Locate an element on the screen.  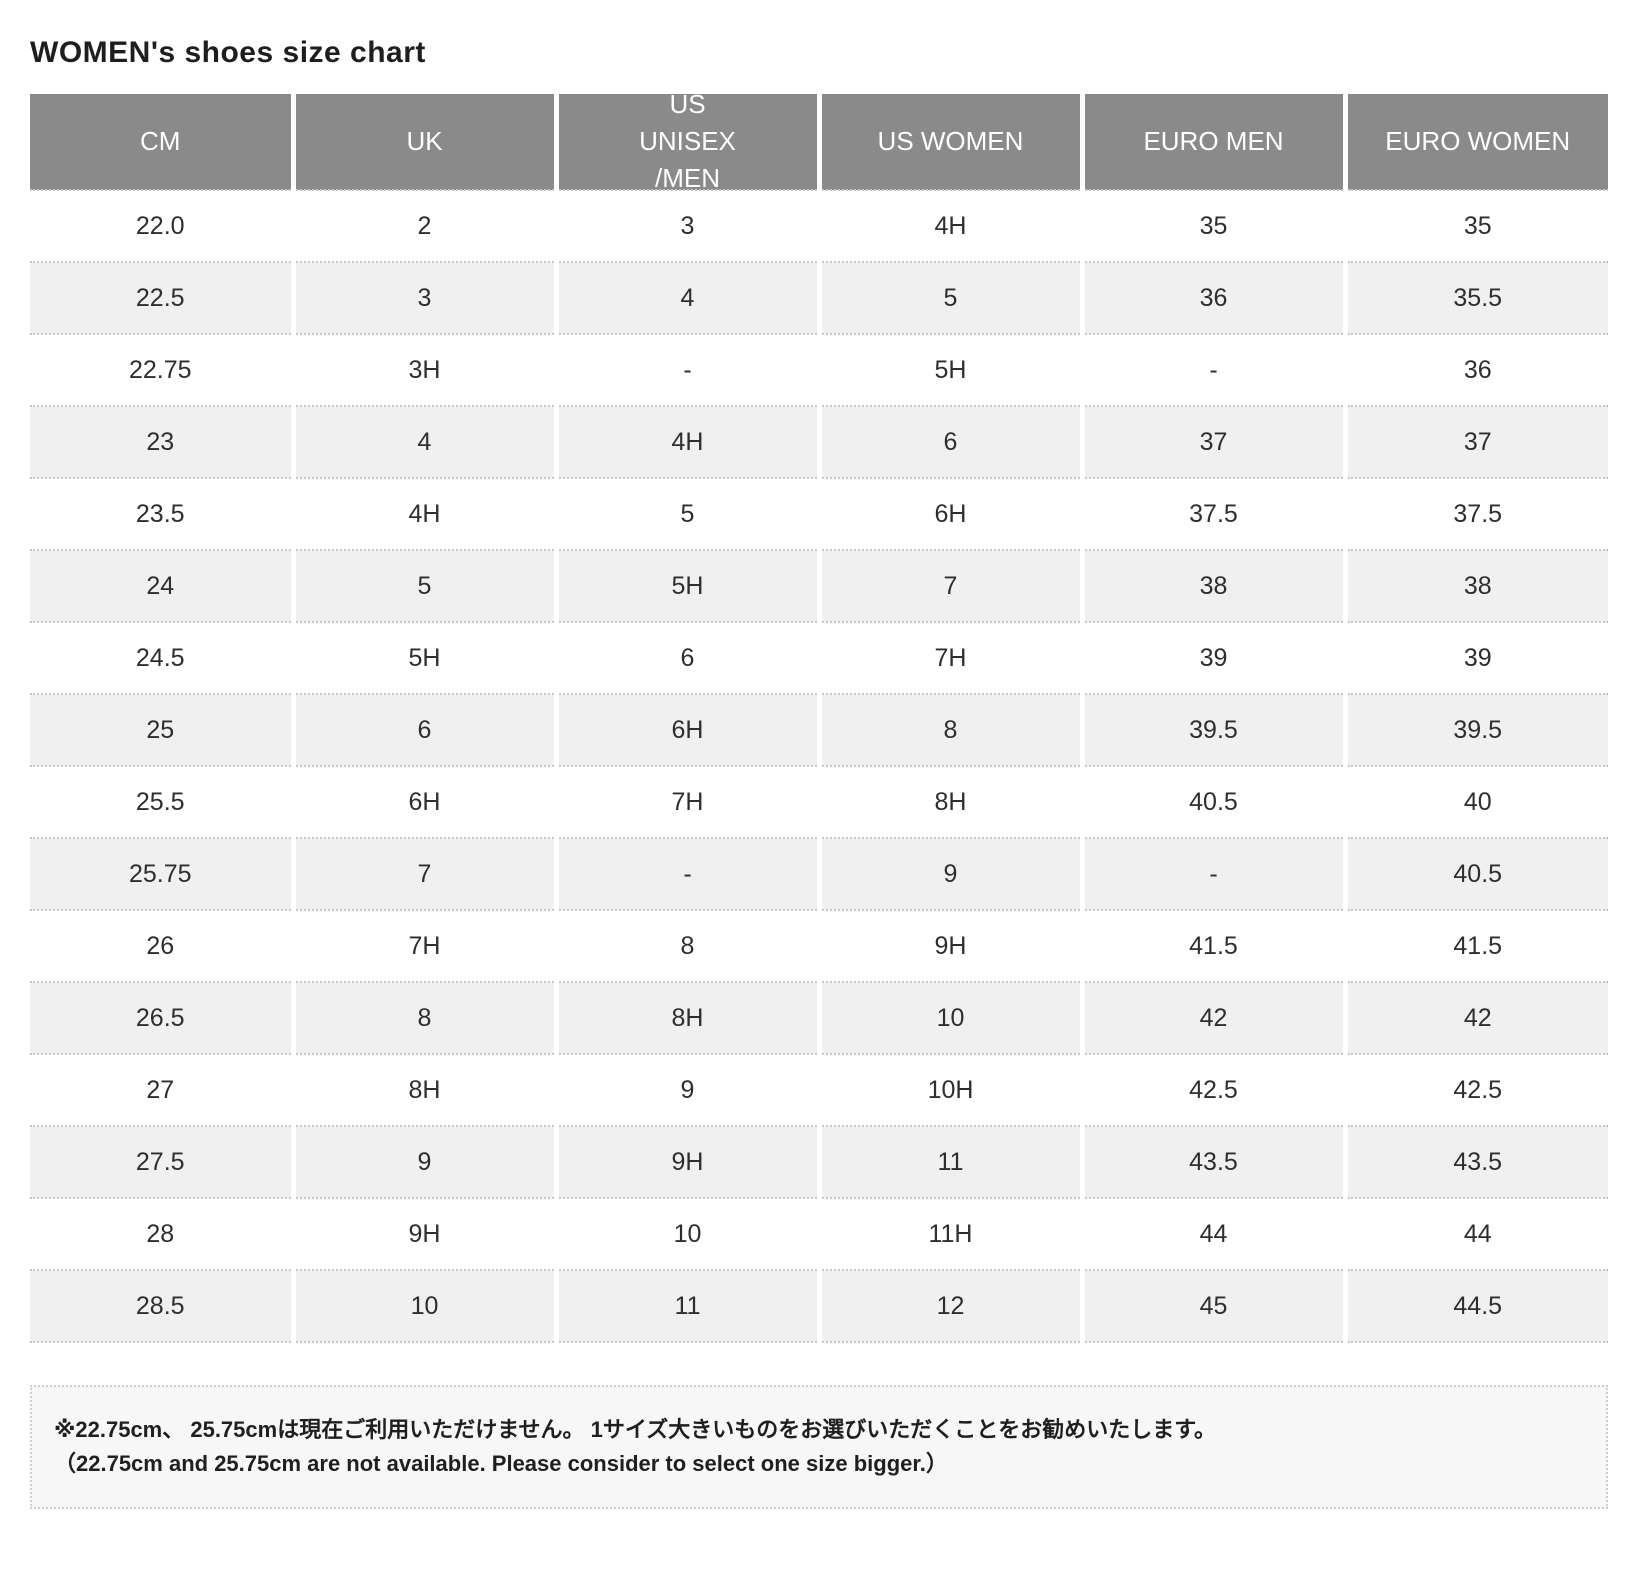
size-cell: 28.5 is located at coordinates (161, 1306).